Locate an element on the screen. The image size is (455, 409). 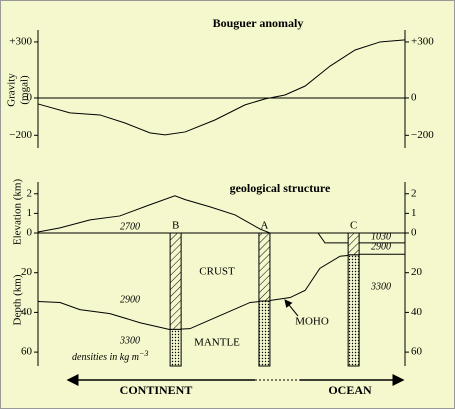
note: densities in kg m−3 is located at coordinates (110, 356).